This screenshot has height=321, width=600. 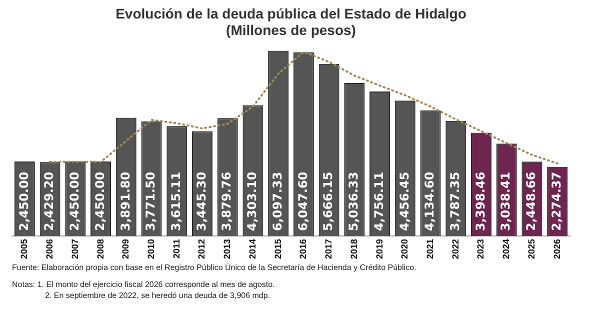 I want to click on data-label: 2,448.66, so click(x=531, y=201).